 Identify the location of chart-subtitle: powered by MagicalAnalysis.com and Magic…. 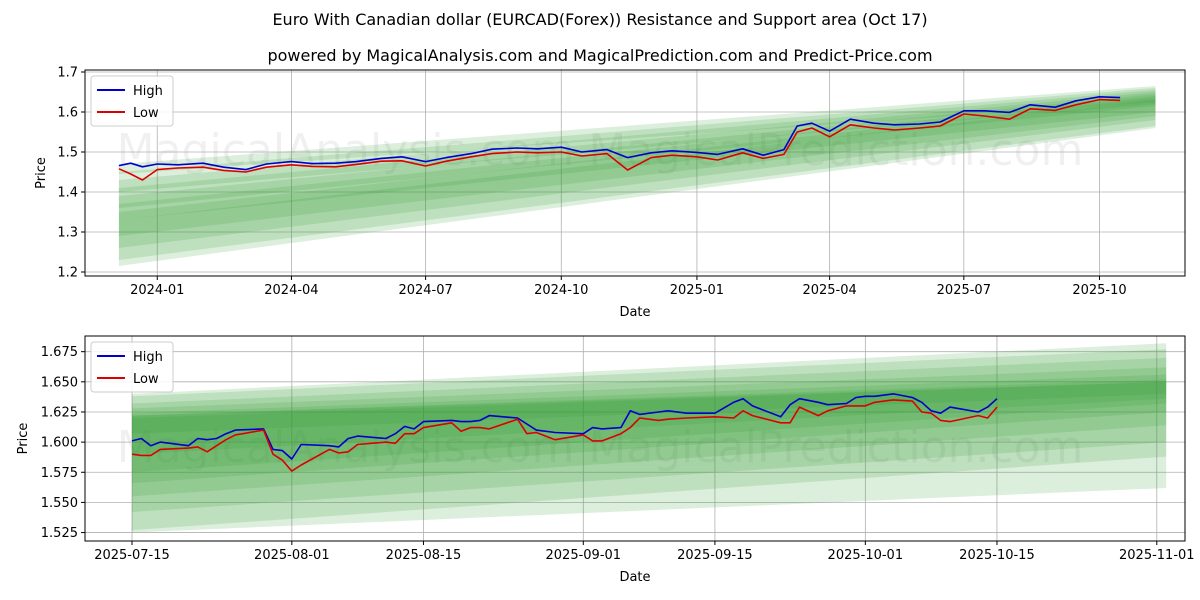
(600, 55).